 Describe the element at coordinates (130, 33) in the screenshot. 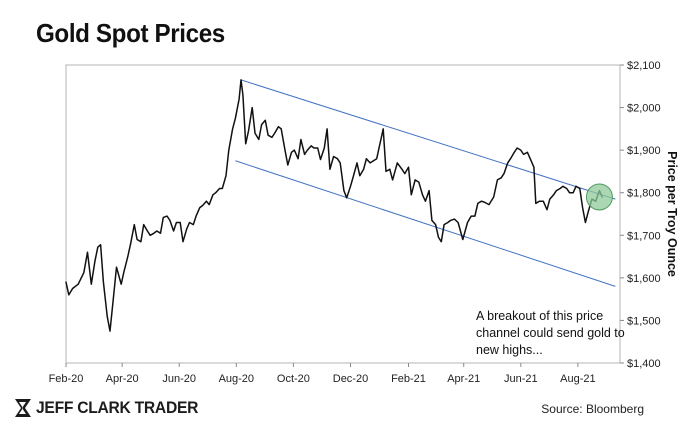

I see `chart-title: Gold Spot Prices` at that location.